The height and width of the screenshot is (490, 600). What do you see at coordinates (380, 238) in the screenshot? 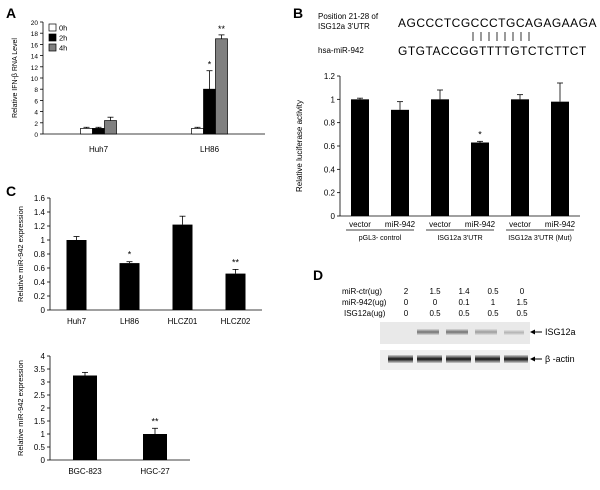
I see `group-label: pGL3- control` at bounding box center [380, 238].